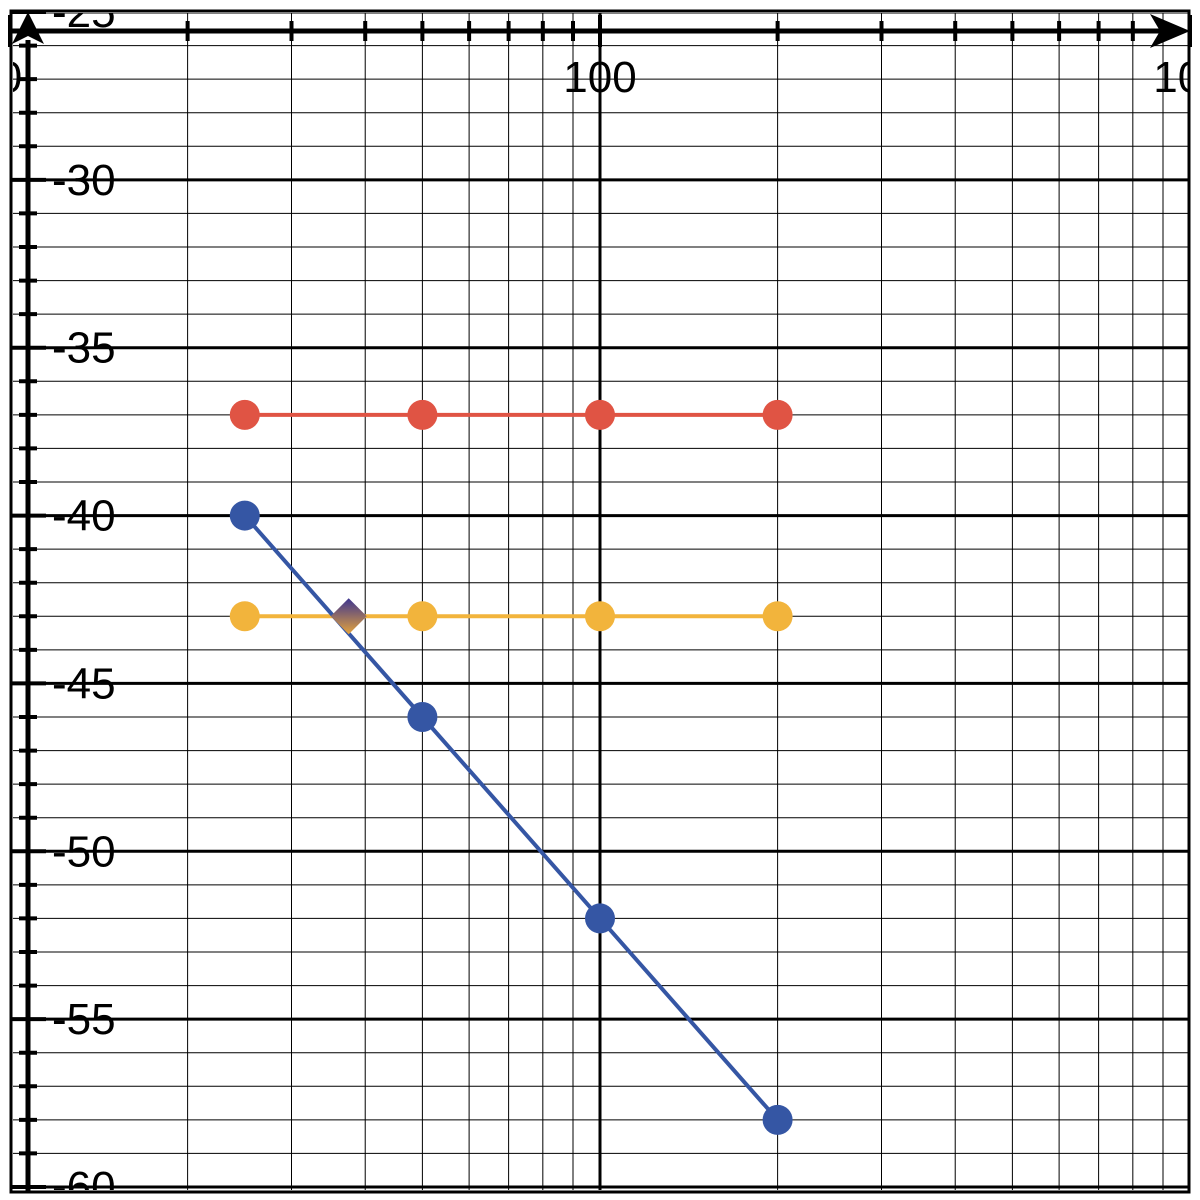  What do you see at coordinates (84, 1019) in the screenshot?
I see `y-tick-label: -55` at bounding box center [84, 1019].